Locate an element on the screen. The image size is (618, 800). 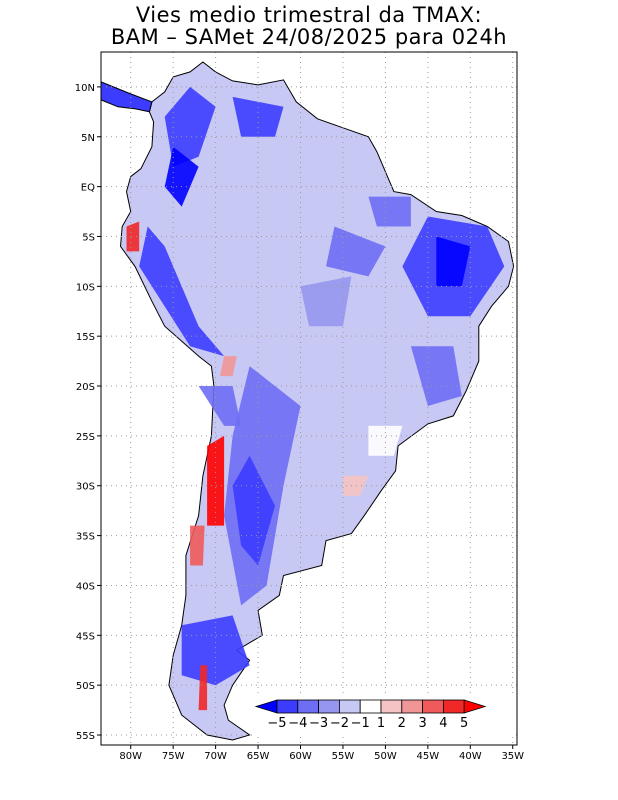
colorbar-label: −4 is located at coordinates (297, 723).